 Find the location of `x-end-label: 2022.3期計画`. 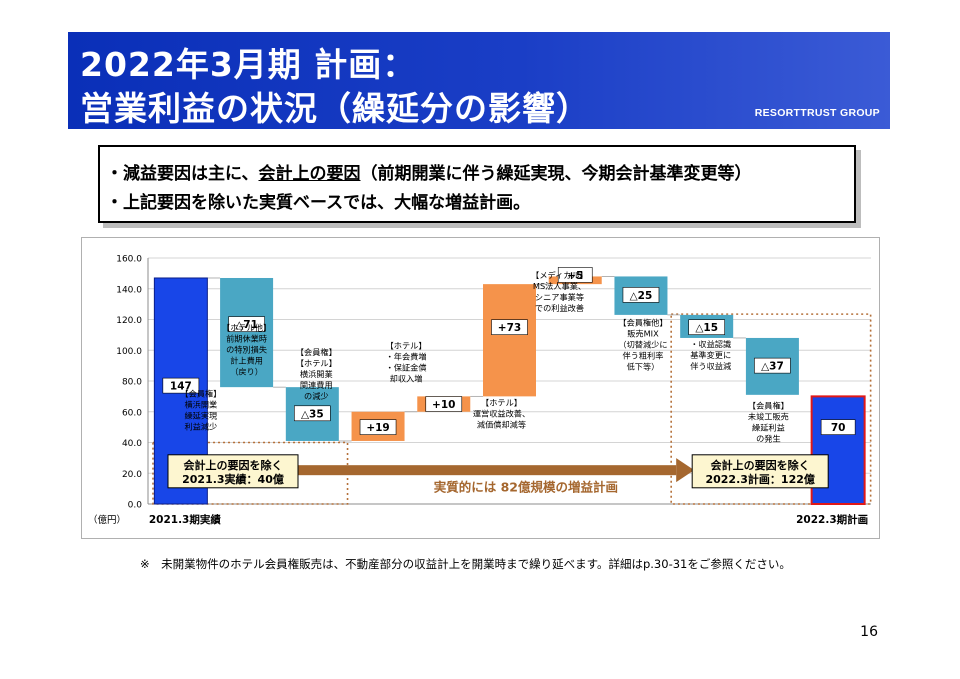

x-end-label: 2022.3期計画 is located at coordinates (832, 519).